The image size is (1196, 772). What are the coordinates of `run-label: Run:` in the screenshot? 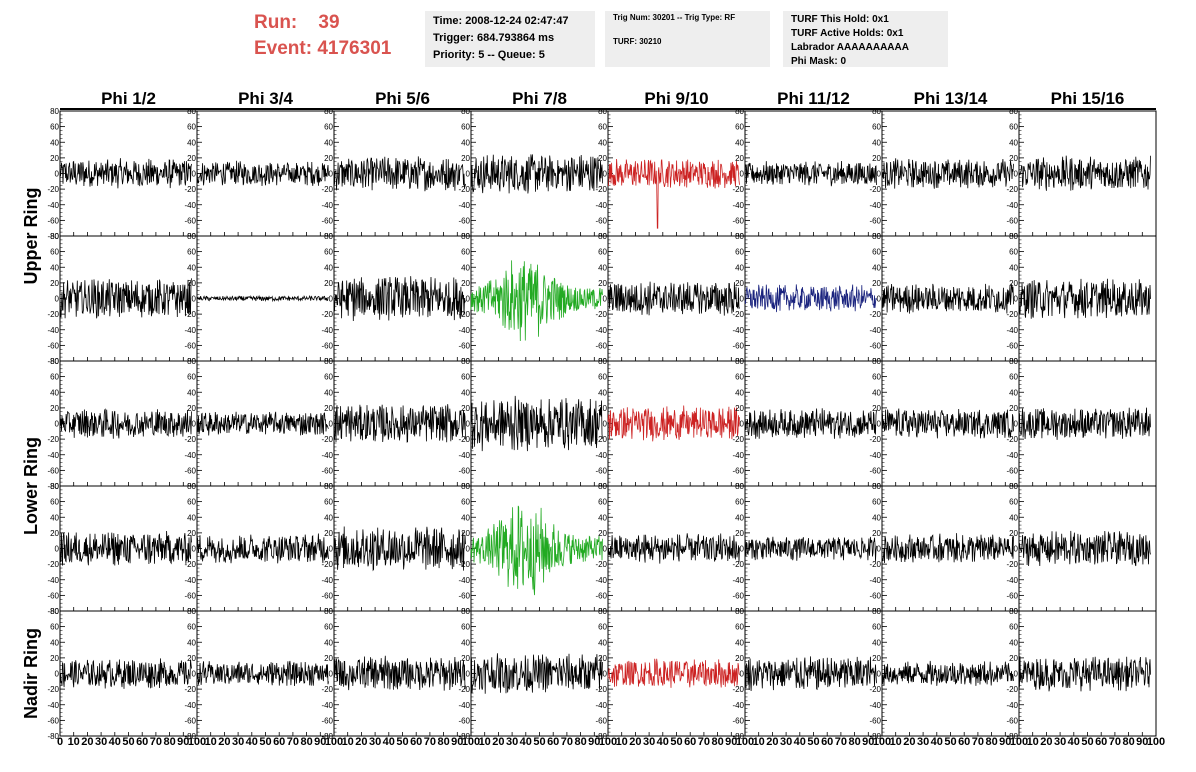 It's located at (276, 22).